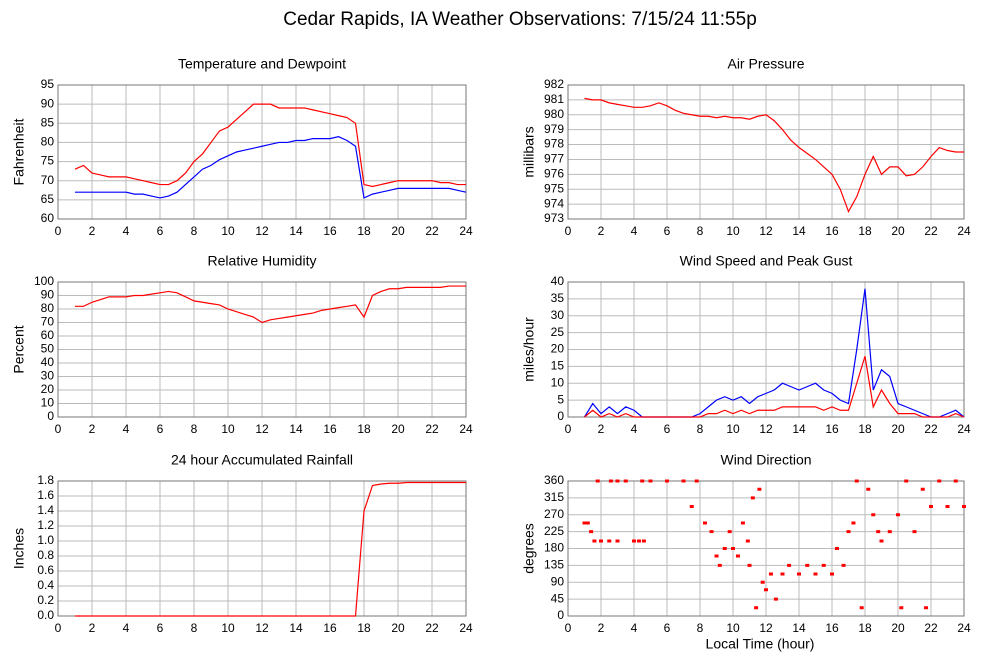 The height and width of the screenshot is (660, 1000). Describe the element at coordinates (19, 349) in the screenshot. I see `y-axis-label: Percent` at that location.